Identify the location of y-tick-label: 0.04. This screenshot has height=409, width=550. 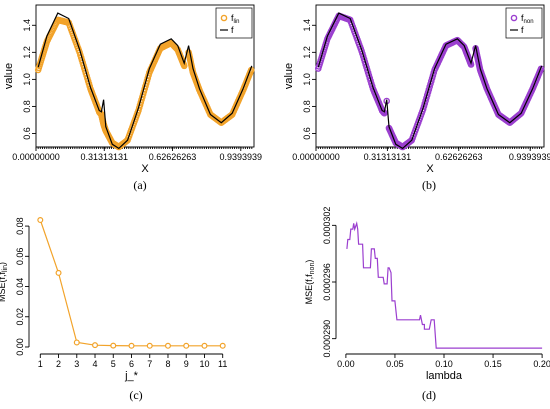
(20, 287).